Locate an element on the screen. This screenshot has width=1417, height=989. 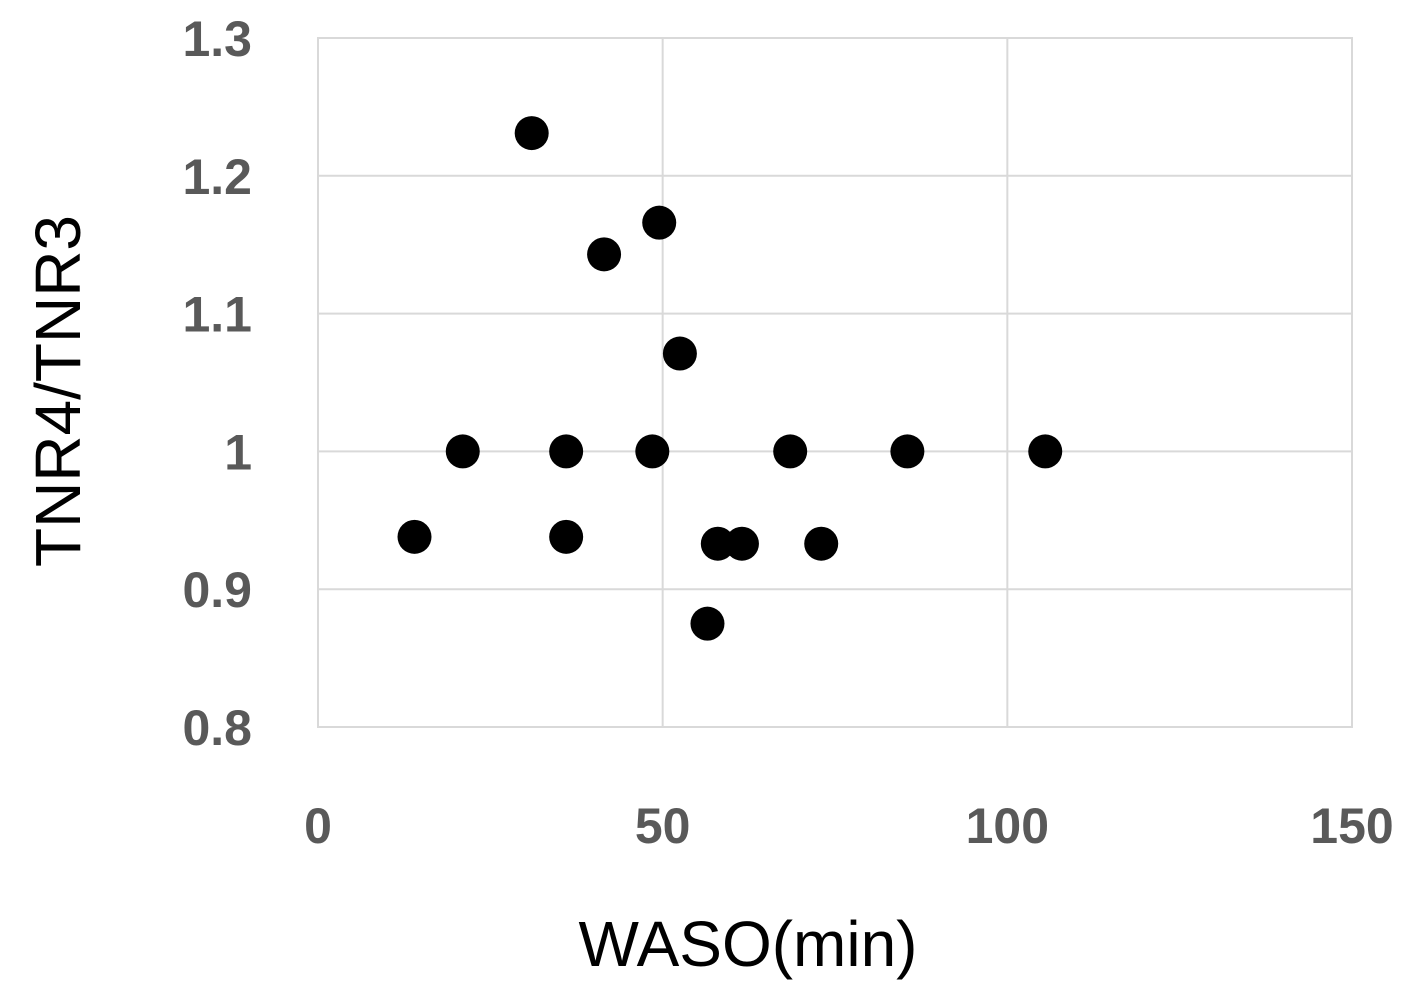
x-tick-label: 50 is located at coordinates (663, 826).